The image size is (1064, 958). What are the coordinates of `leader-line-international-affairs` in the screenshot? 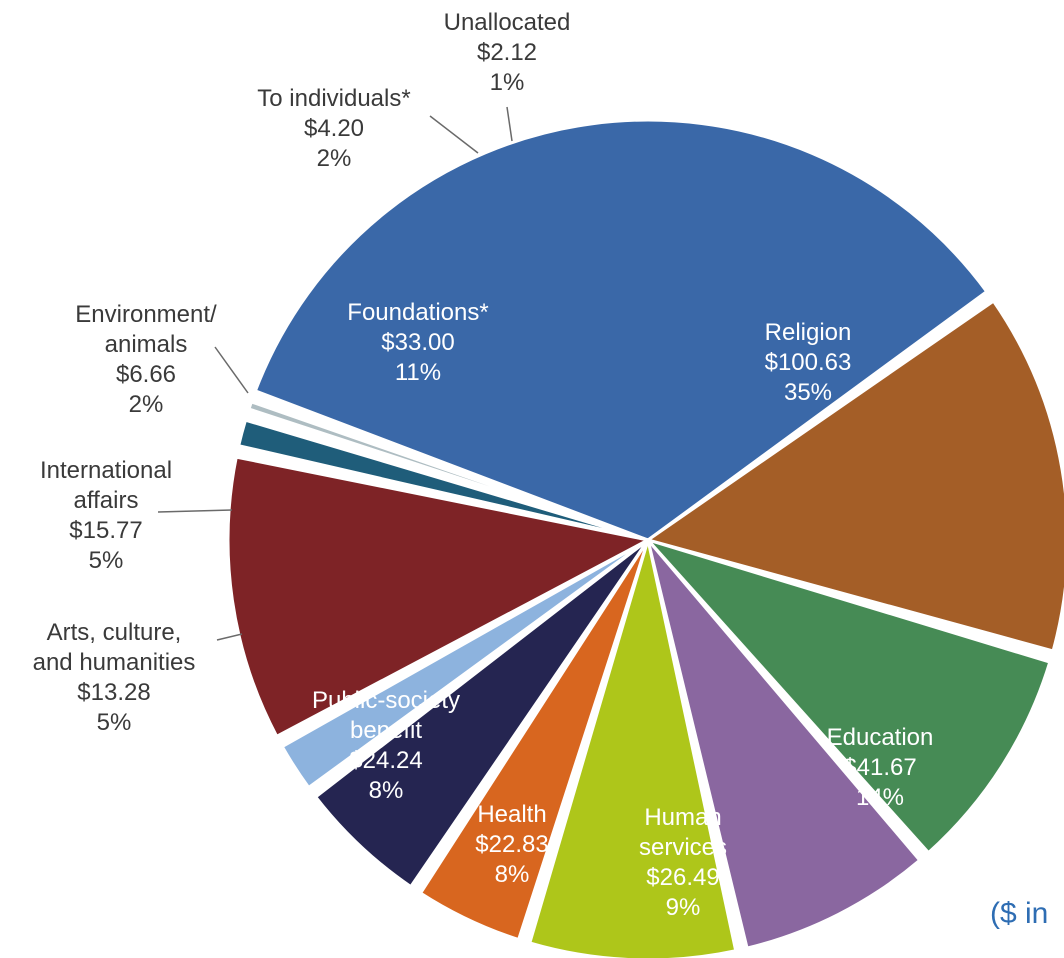 It's located at (195, 511).